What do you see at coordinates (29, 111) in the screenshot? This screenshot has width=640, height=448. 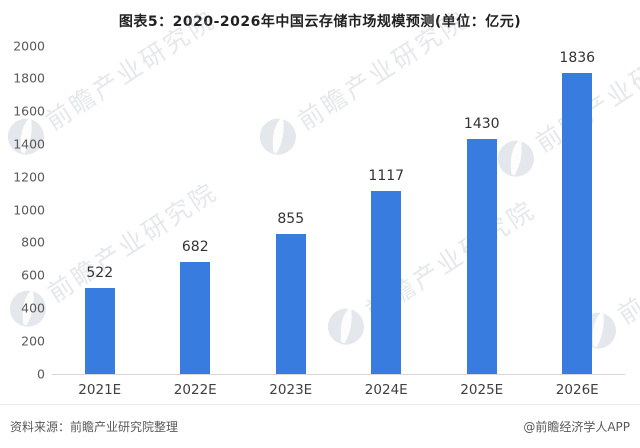 I see `y-axis-tick: 1600` at bounding box center [29, 111].